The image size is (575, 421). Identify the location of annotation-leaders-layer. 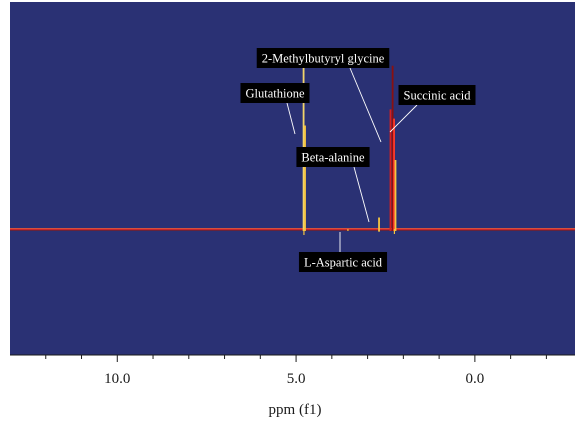
(352, 159).